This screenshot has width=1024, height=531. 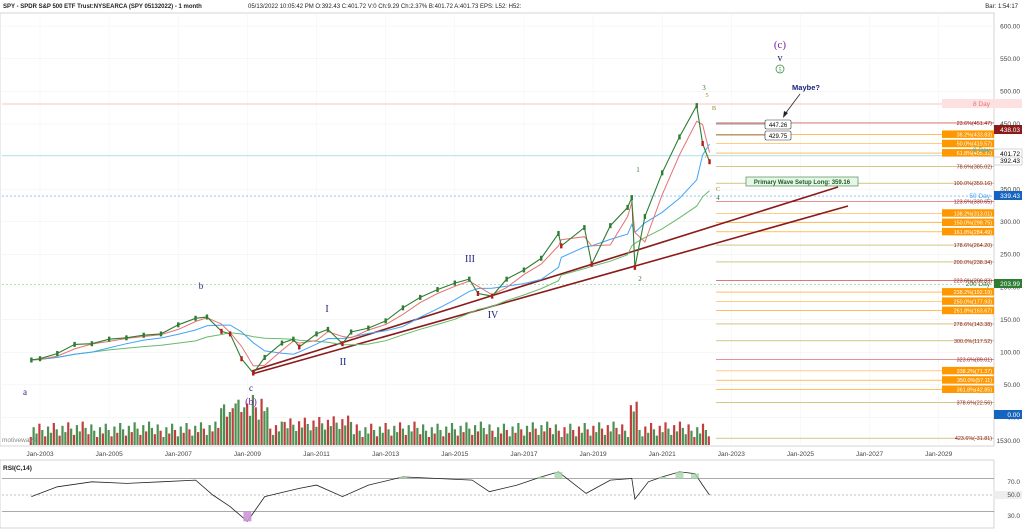 What do you see at coordinates (731, 454) in the screenshot?
I see `x-tick-label: Jan-2023` at bounding box center [731, 454].